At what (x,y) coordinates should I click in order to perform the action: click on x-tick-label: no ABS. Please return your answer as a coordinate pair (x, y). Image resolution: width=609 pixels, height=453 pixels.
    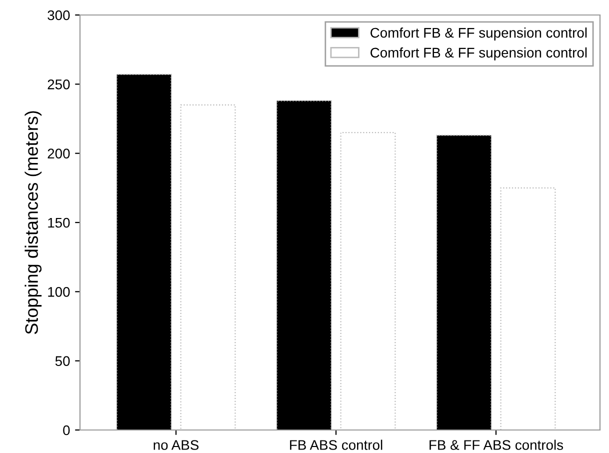
    Looking at the image, I should click on (176, 445).